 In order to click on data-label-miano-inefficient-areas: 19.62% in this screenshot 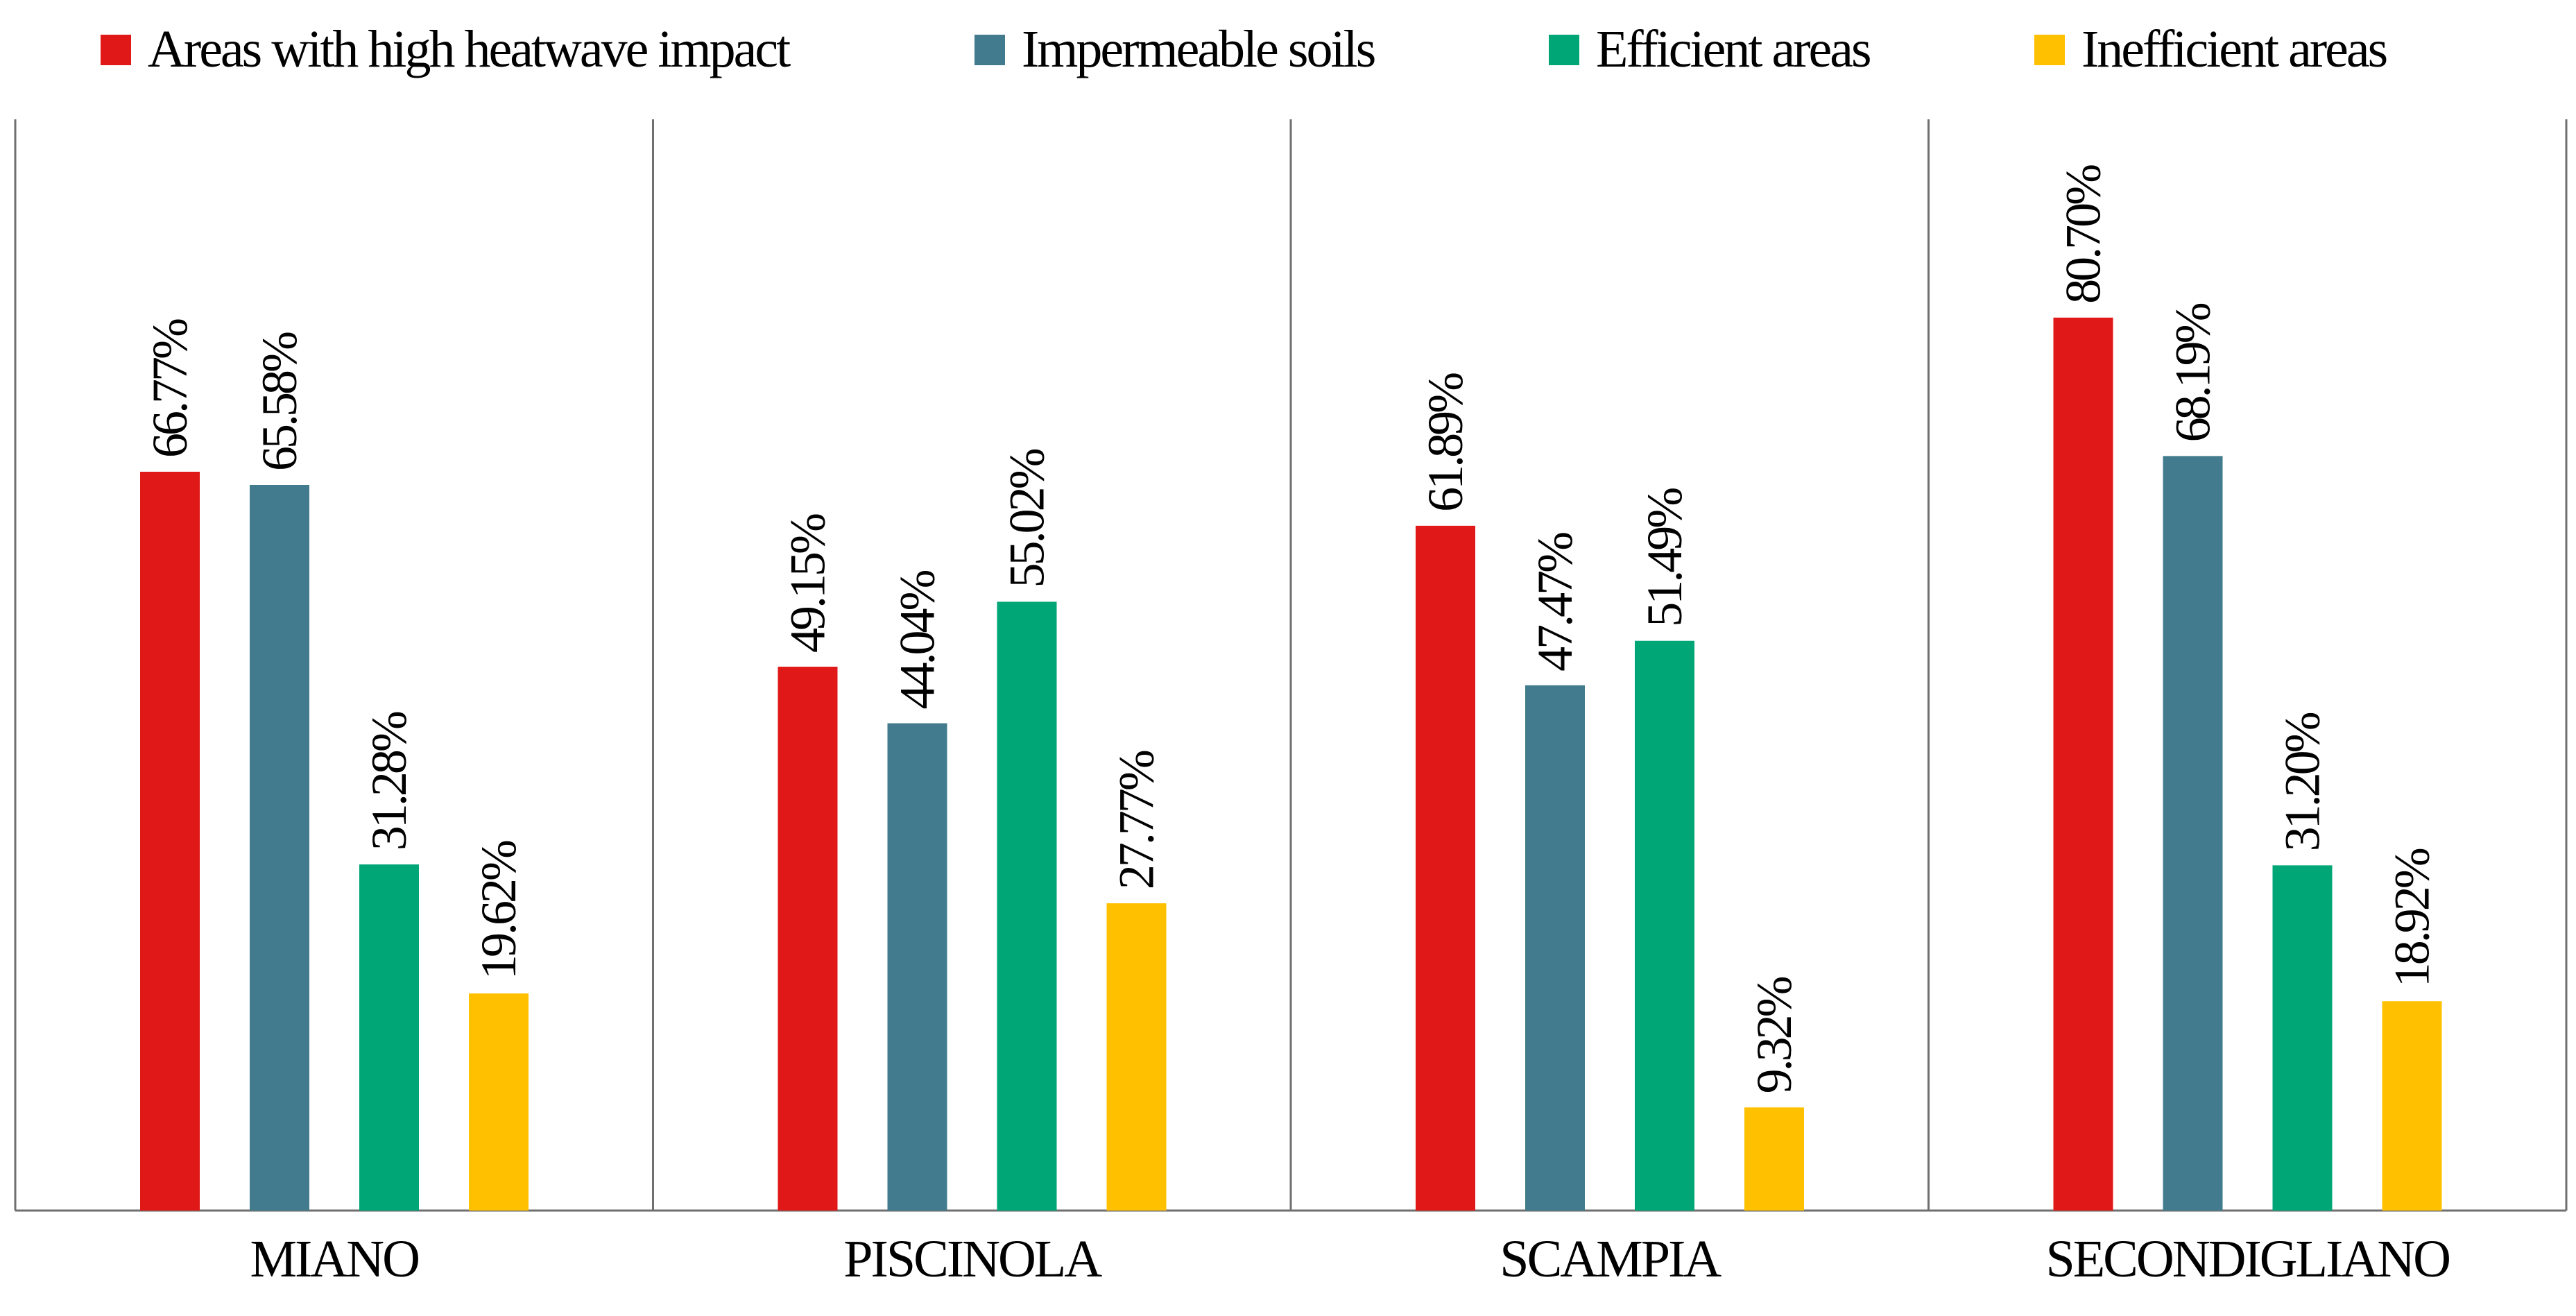, I will do `click(498, 910)`.